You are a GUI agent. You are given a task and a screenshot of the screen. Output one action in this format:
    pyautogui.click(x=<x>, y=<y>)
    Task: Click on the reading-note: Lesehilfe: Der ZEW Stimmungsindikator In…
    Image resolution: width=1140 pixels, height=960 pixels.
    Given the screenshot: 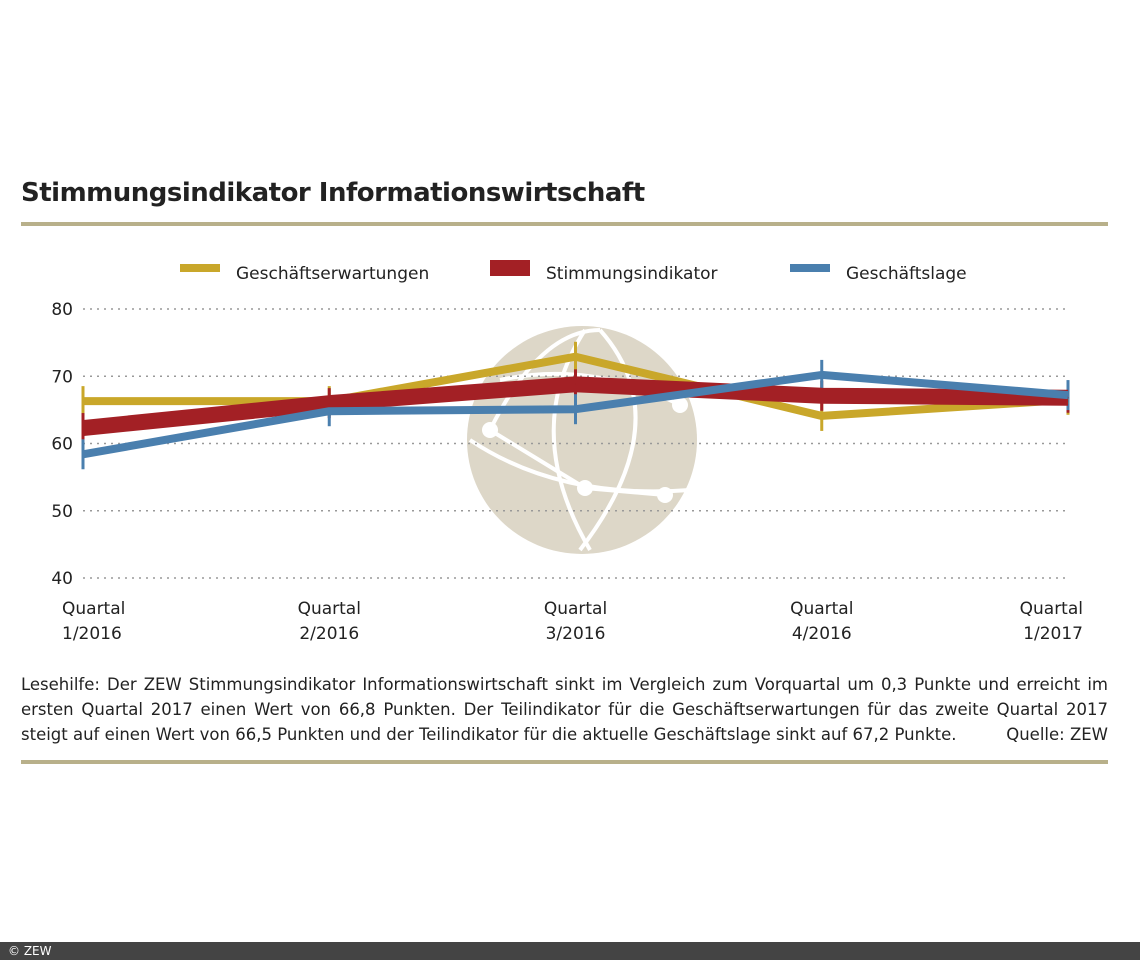 What is the action you would take?
    pyautogui.click(x=564, y=709)
    